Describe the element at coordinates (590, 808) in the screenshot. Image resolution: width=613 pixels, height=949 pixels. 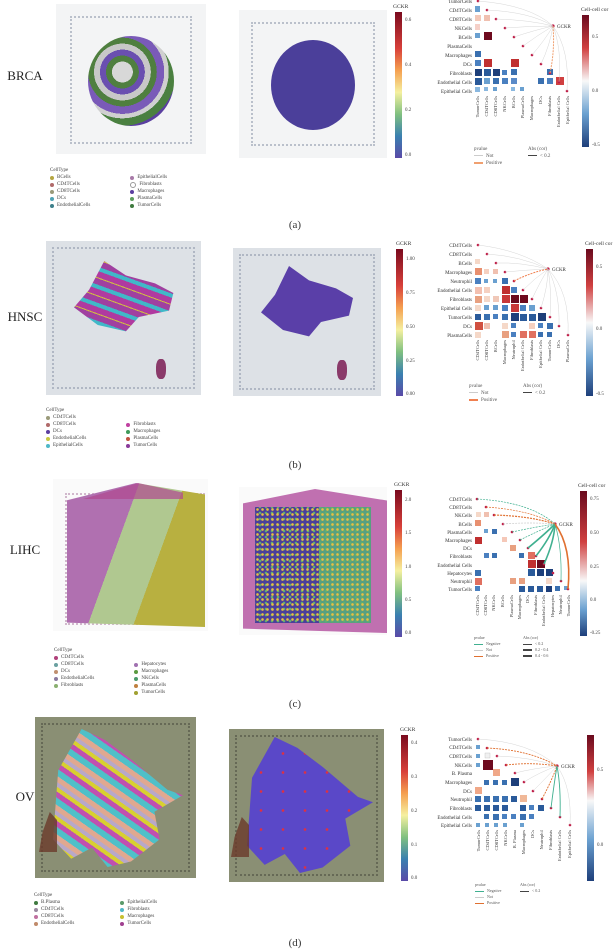
I see `correlation-colorbar` at that location.